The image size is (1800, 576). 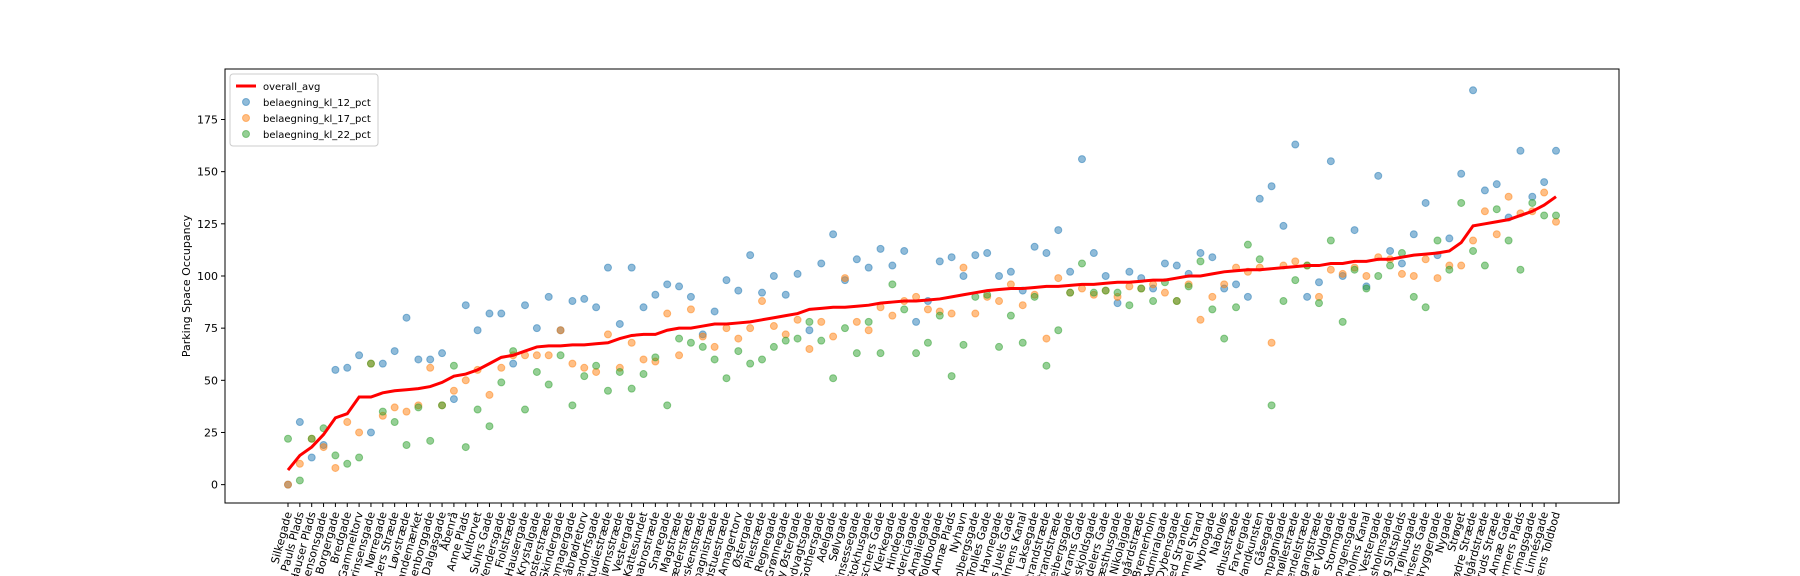 What do you see at coordinates (186, 285) in the screenshot?
I see `y-axis-label: Parking Space Occupancy` at bounding box center [186, 285].